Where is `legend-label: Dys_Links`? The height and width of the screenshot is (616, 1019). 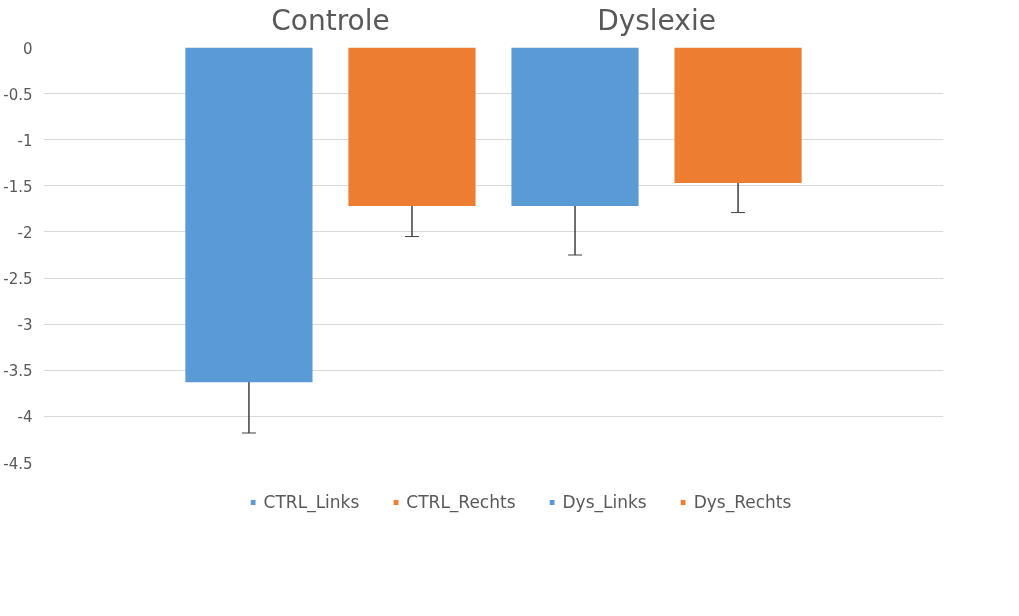
legend-label: Dys_Links is located at coordinates (604, 502).